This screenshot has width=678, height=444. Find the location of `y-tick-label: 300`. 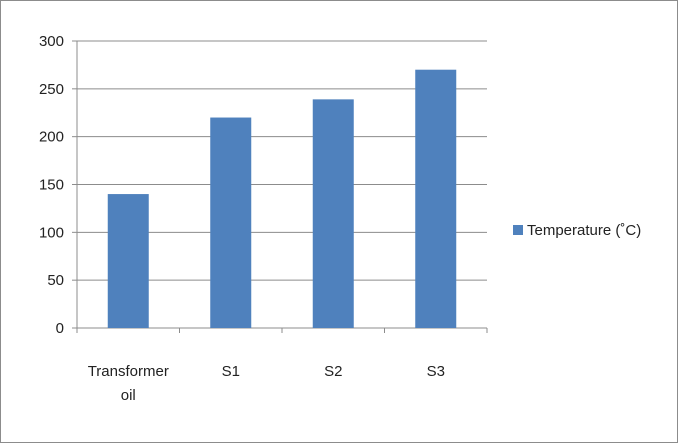

y-tick-label: 300 is located at coordinates (51, 41).